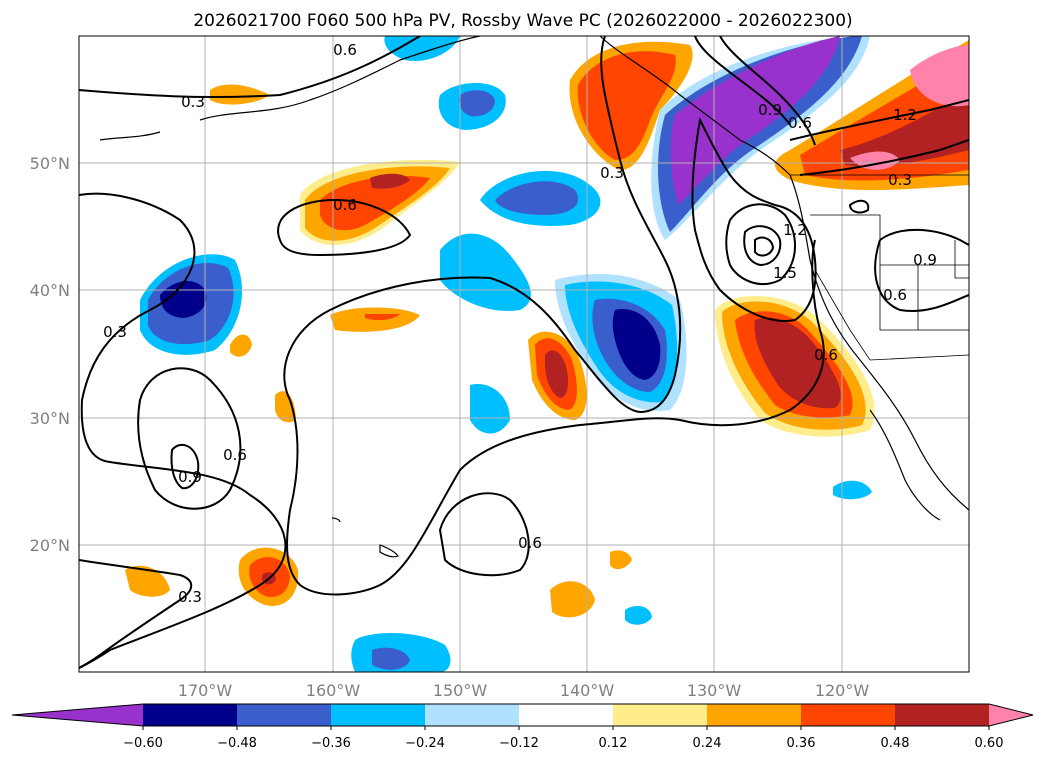 The height and width of the screenshot is (765, 1047). What do you see at coordinates (519, 743) in the screenshot?
I see `colorbar-tick-label: −0.12` at bounding box center [519, 743].